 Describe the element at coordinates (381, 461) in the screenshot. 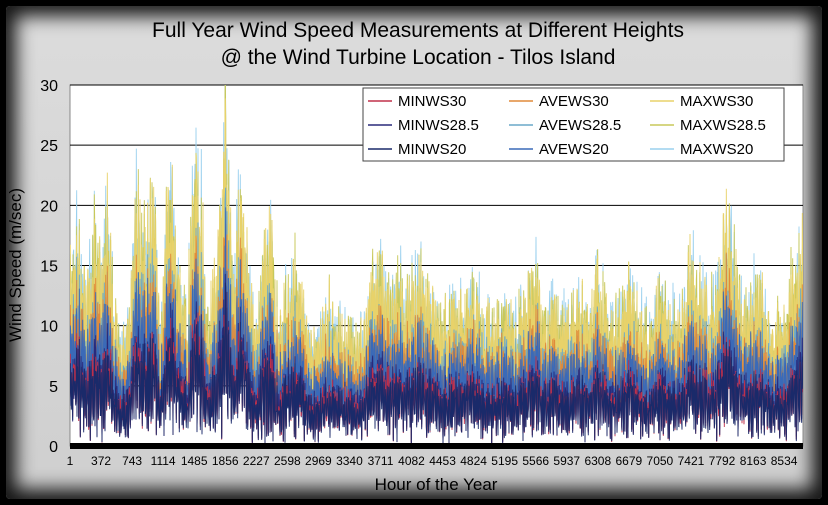

I see `x-tick-label: 3711` at that location.